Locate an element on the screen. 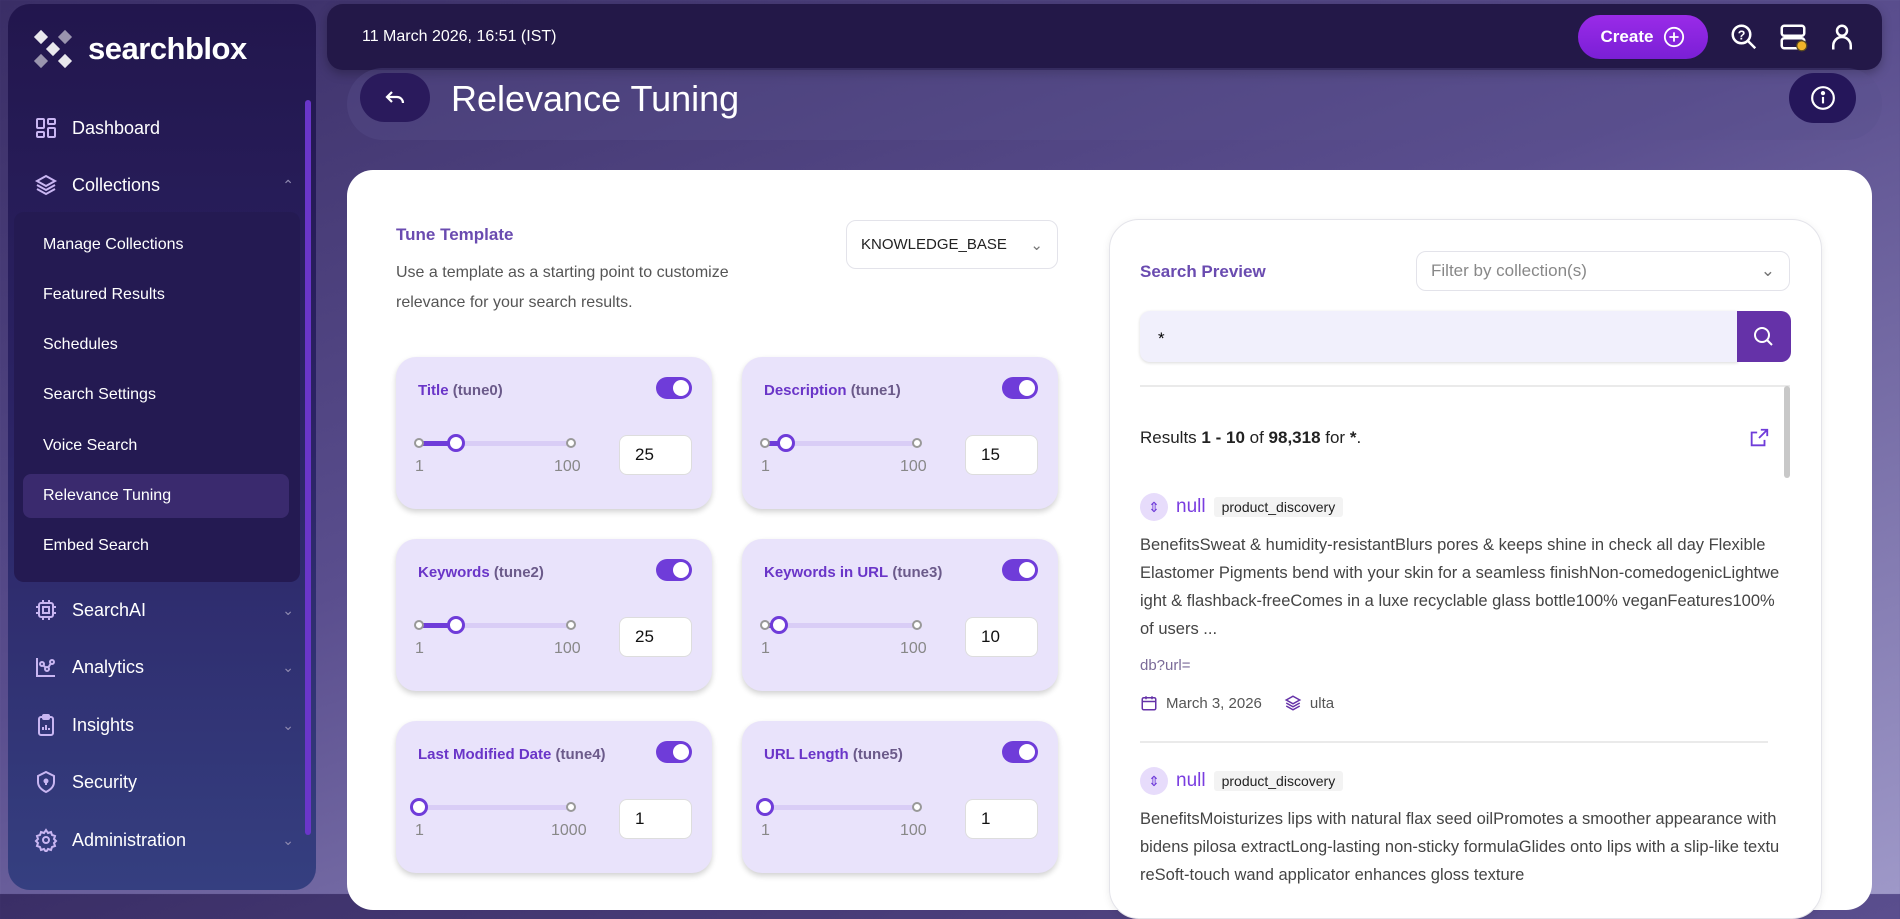 This screenshot has width=1900, height=919. tune-card: Last Modified Date (tune4) 1 1000 1 is located at coordinates (554, 797).